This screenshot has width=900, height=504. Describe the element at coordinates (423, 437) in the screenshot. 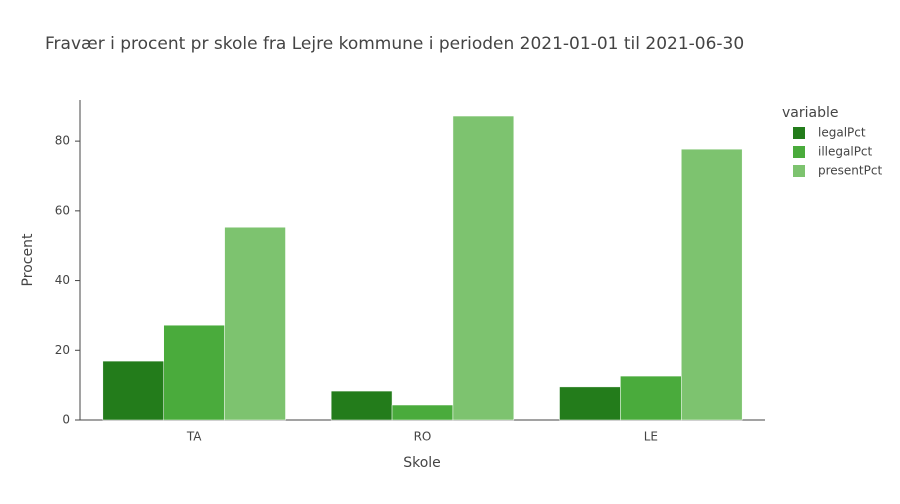

I see `x-tick-label: RO` at that location.